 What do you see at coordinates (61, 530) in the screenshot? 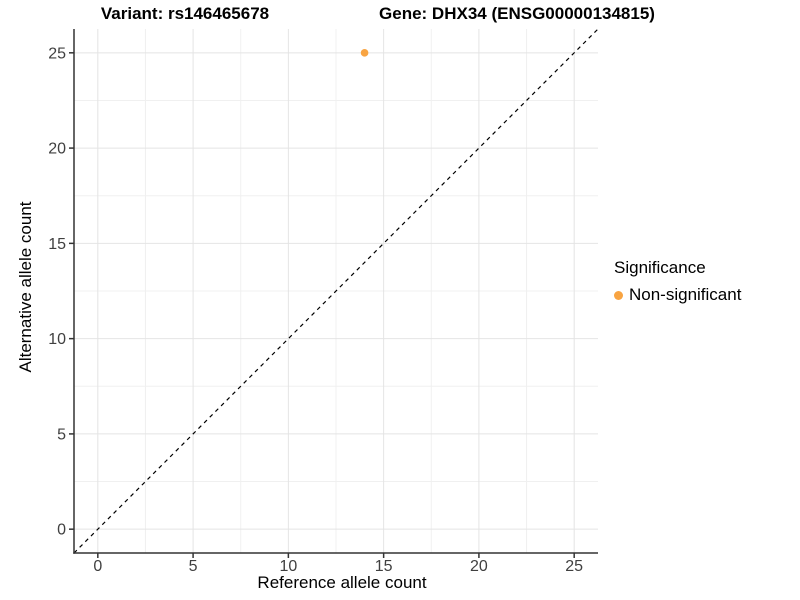
I see `y-tick-label: 0` at bounding box center [61, 530].